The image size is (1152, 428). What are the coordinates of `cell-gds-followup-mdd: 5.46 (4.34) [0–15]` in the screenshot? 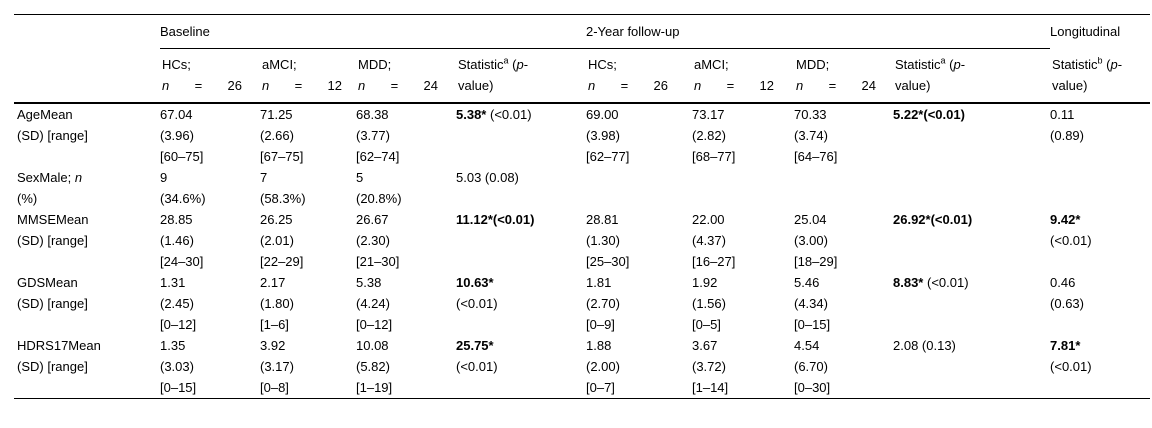 It's located at (843, 303).